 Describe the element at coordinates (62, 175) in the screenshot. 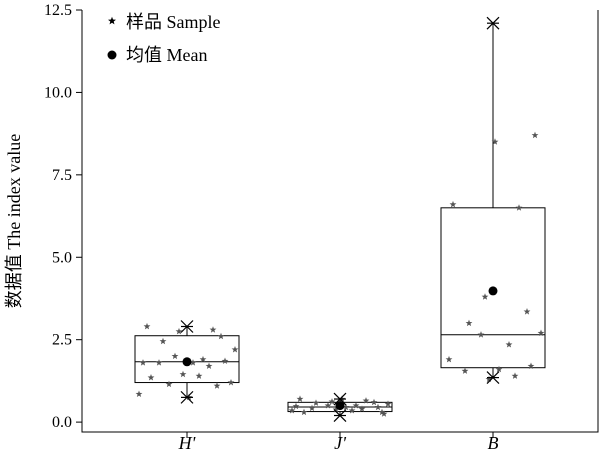

I see `y-tick-label: 7.5` at that location.